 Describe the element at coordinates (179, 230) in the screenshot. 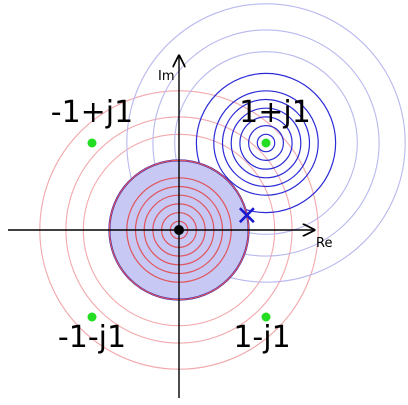

I see `origin-point` at that location.